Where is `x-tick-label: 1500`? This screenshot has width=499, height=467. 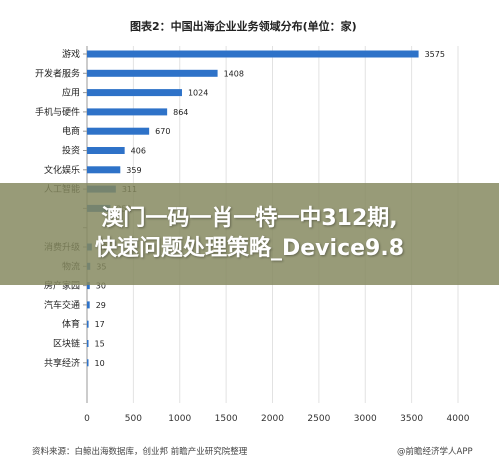 x-tick-label: 1500 is located at coordinates (226, 419).